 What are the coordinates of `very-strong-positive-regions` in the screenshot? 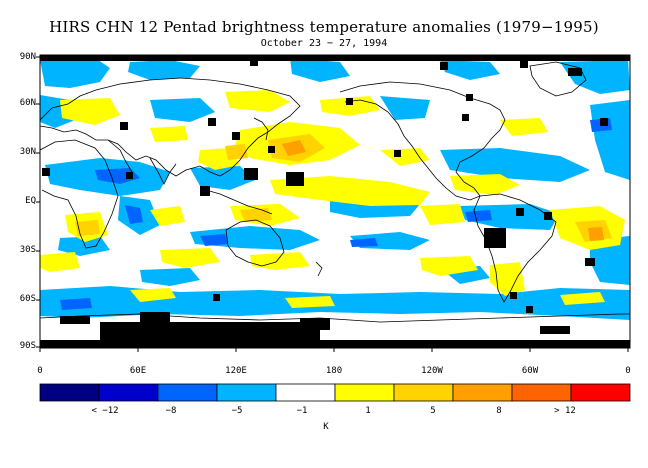 It's located at (443, 190).